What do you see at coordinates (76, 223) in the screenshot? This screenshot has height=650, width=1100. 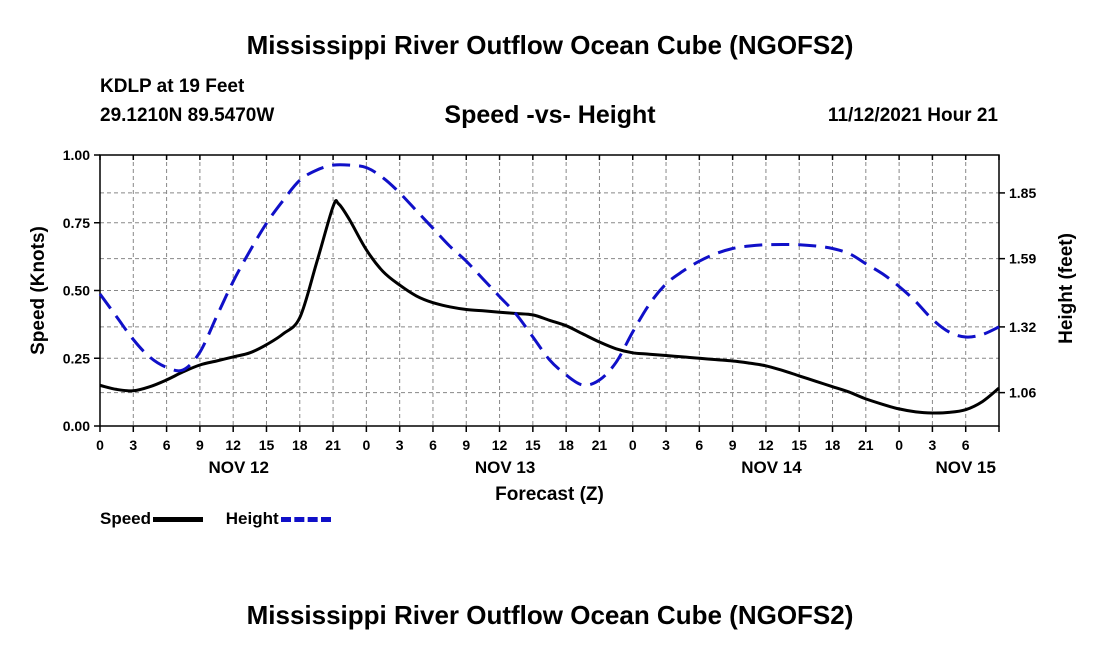 I see `y-tick-label: 0.75` at bounding box center [76, 223].